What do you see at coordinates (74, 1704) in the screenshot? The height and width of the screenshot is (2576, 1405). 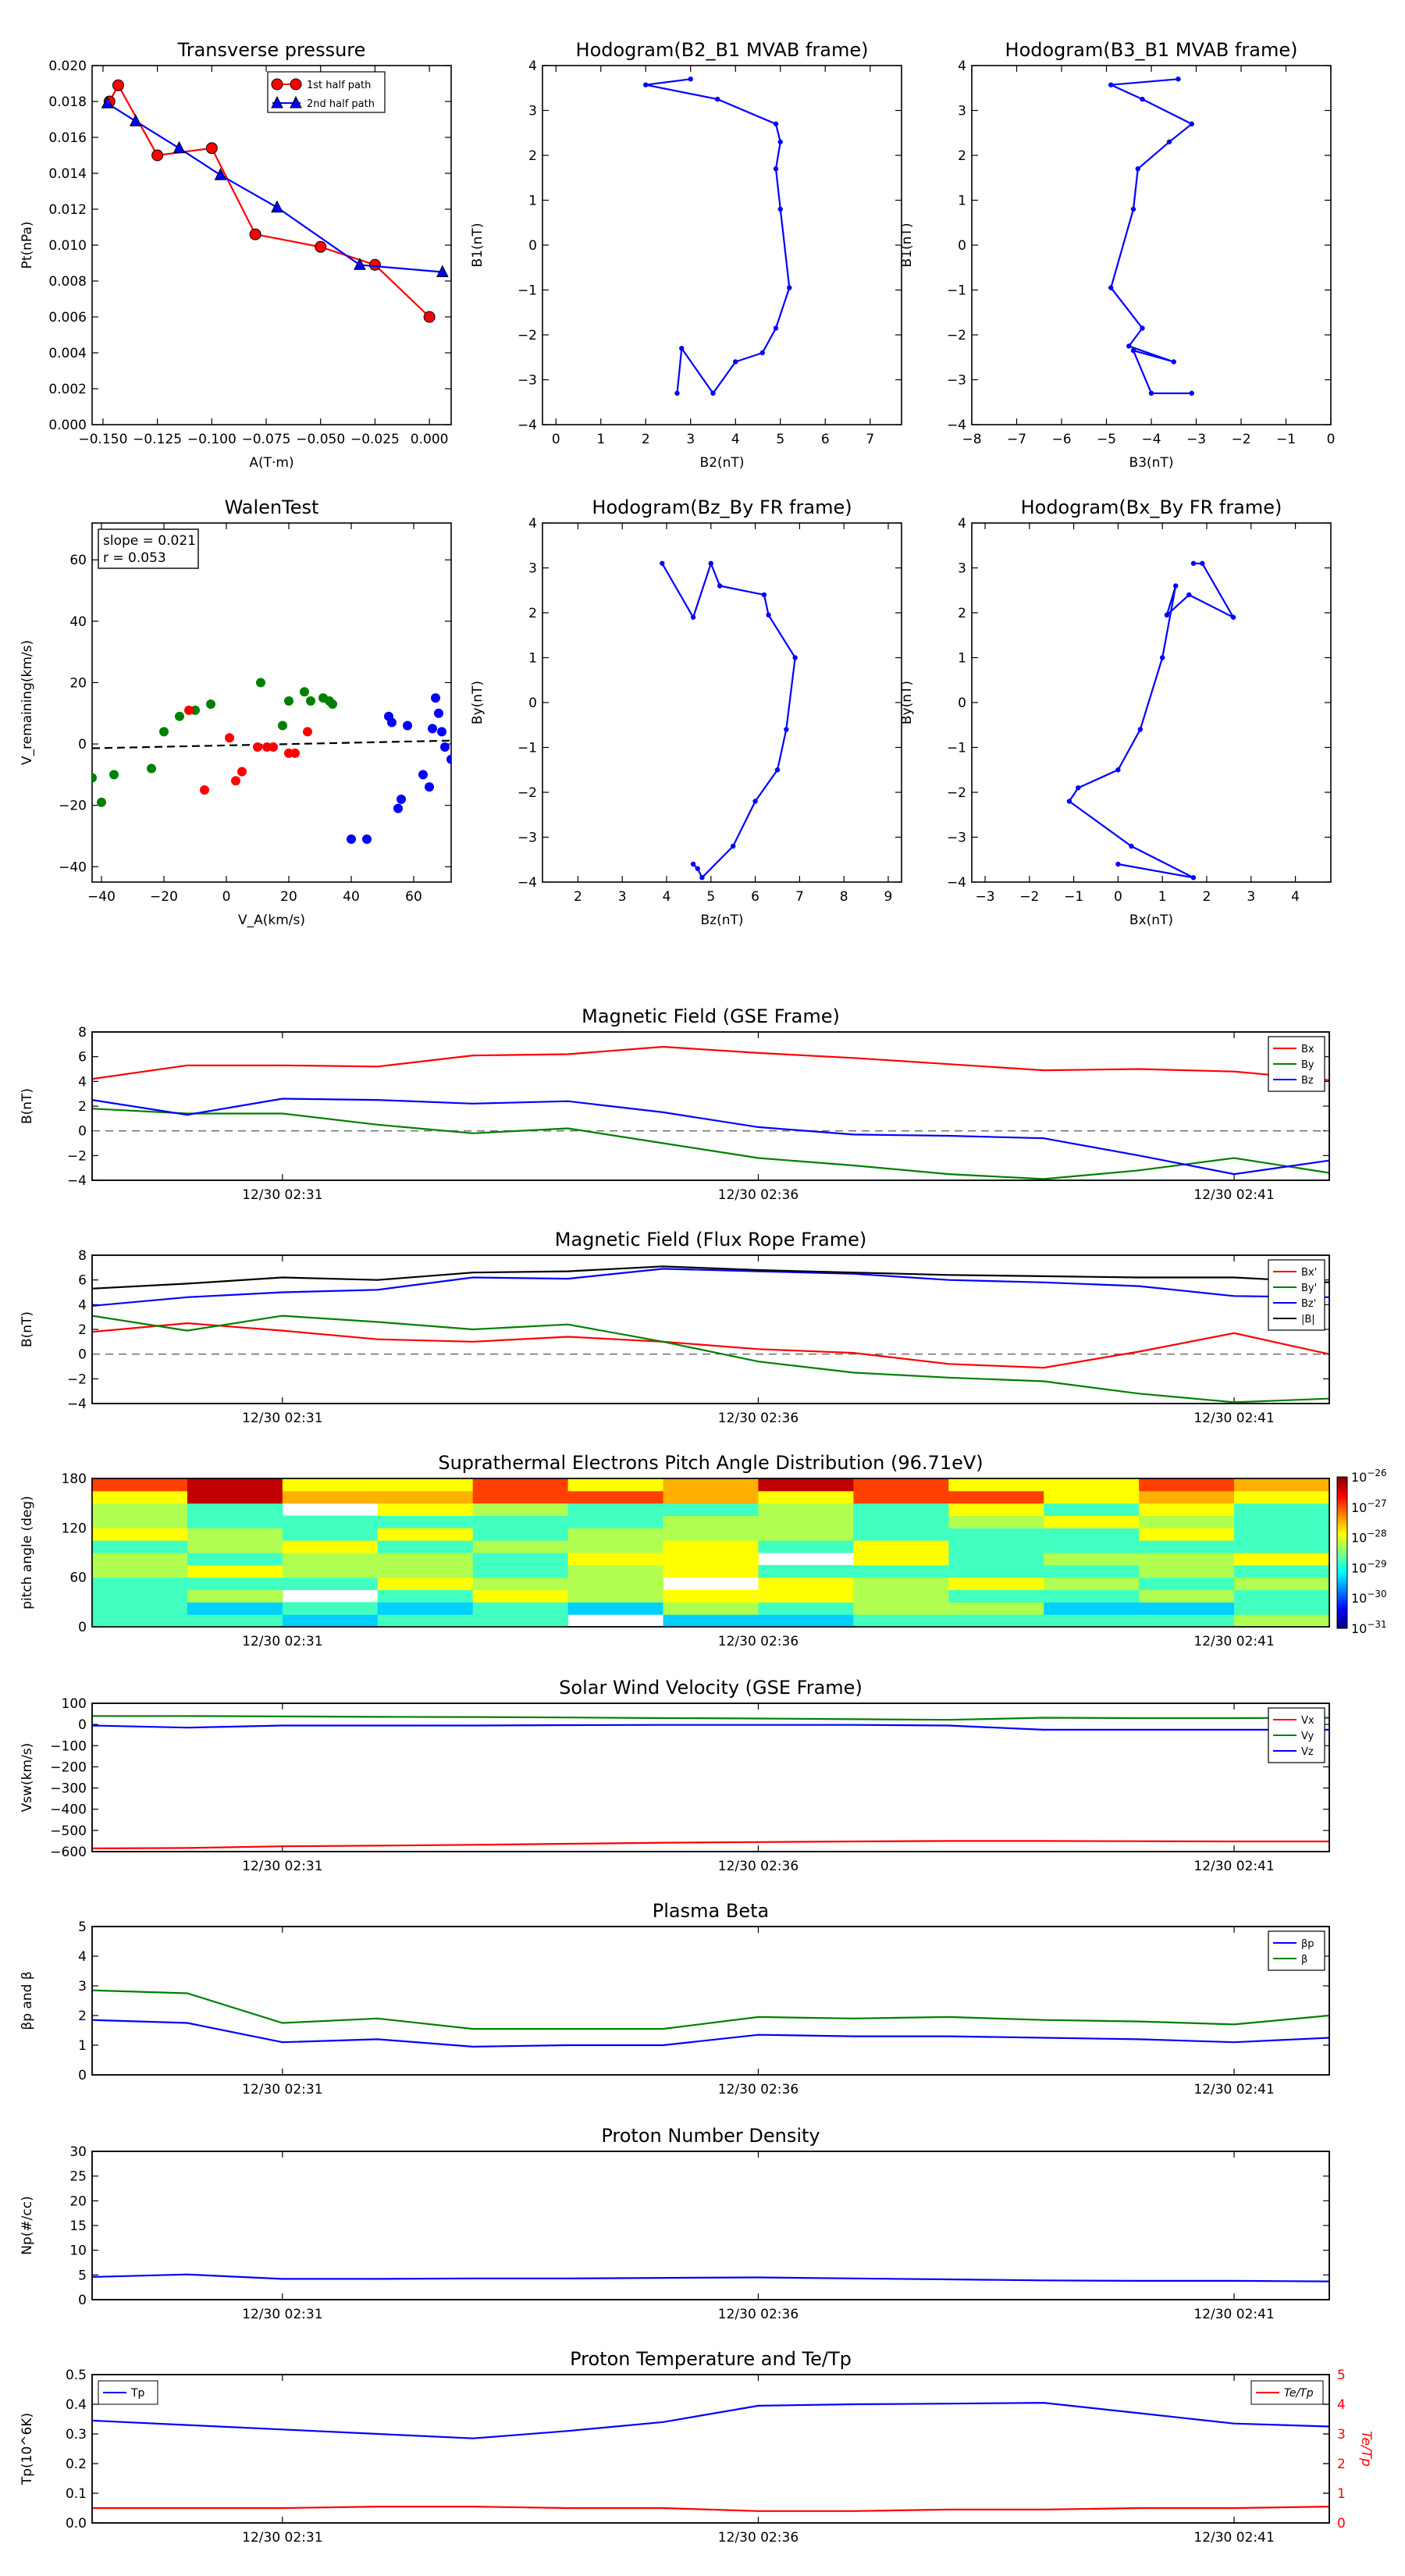 I see `y-tick-label: 100` at bounding box center [74, 1704].